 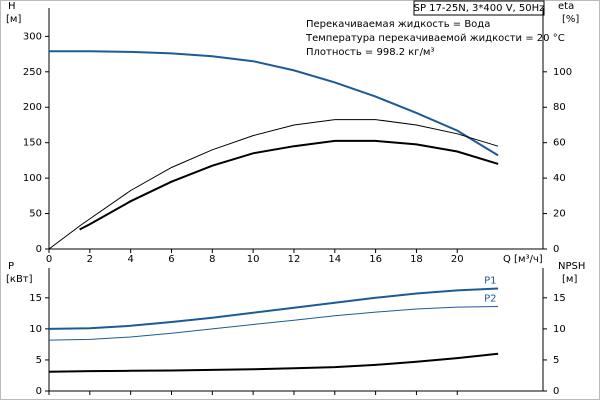 What do you see at coordinates (32, 143) in the screenshot?
I see `y-tick-label: 150` at bounding box center [32, 143].